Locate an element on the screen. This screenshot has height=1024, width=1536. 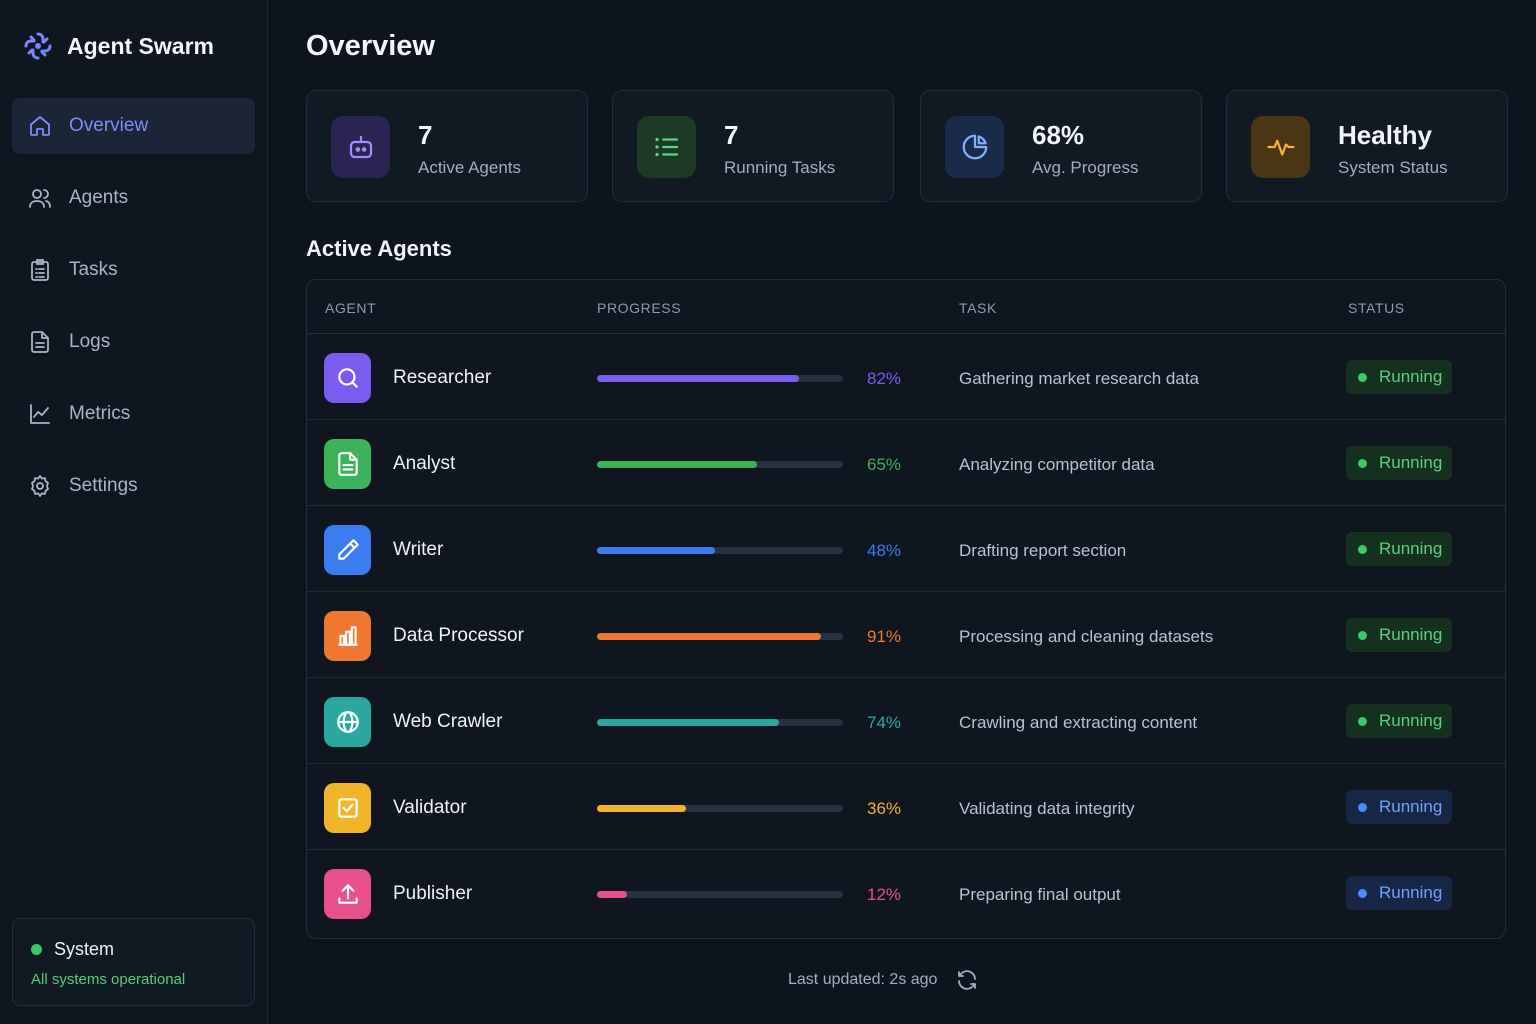
bar-chart-icon is located at coordinates (347, 636).